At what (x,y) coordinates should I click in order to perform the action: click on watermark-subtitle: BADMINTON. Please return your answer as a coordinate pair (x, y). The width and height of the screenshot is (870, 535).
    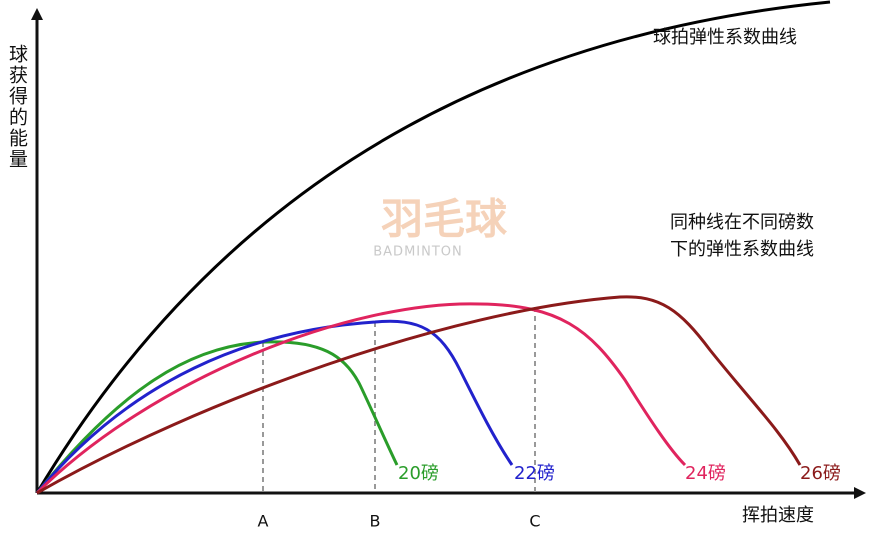
    Looking at the image, I should click on (418, 252).